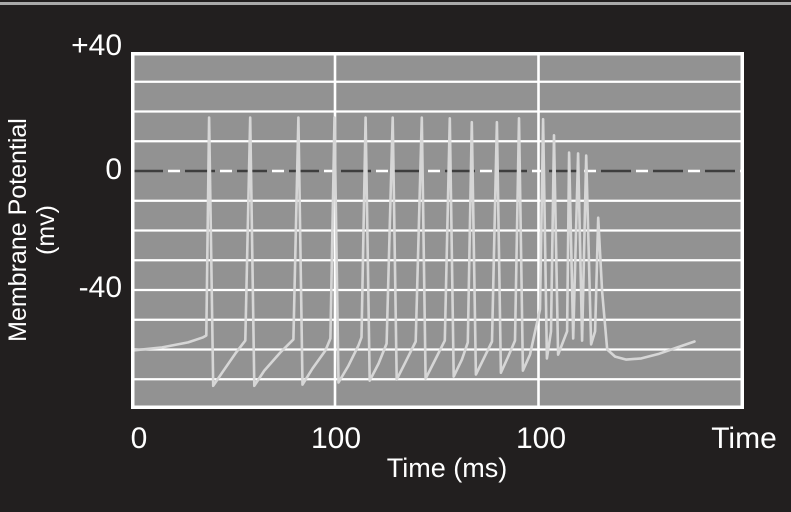 This screenshot has height=512, width=791. I want to click on y-axis-title: Membrane Potential (mv), so click(32, 230).